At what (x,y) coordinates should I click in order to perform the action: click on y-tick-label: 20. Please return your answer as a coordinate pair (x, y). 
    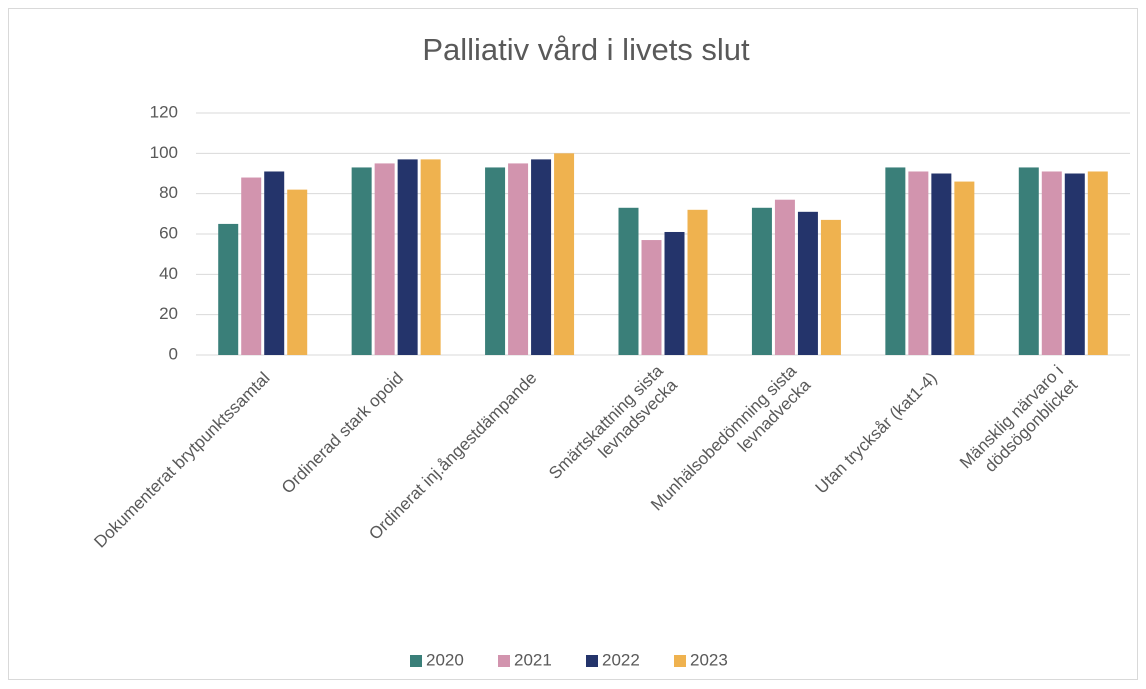
    Looking at the image, I should click on (168, 313).